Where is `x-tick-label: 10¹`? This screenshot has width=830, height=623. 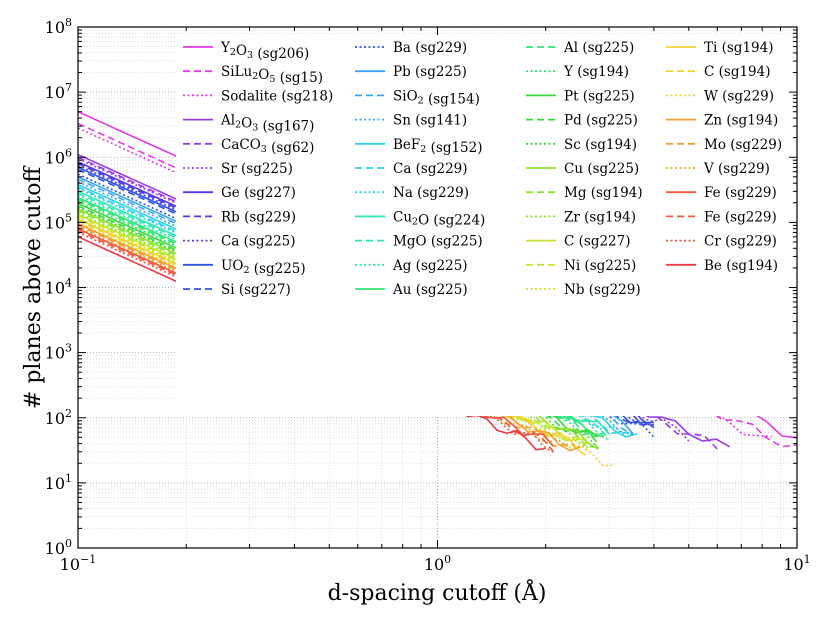 x-tick-label: 10¹ is located at coordinates (796, 563).